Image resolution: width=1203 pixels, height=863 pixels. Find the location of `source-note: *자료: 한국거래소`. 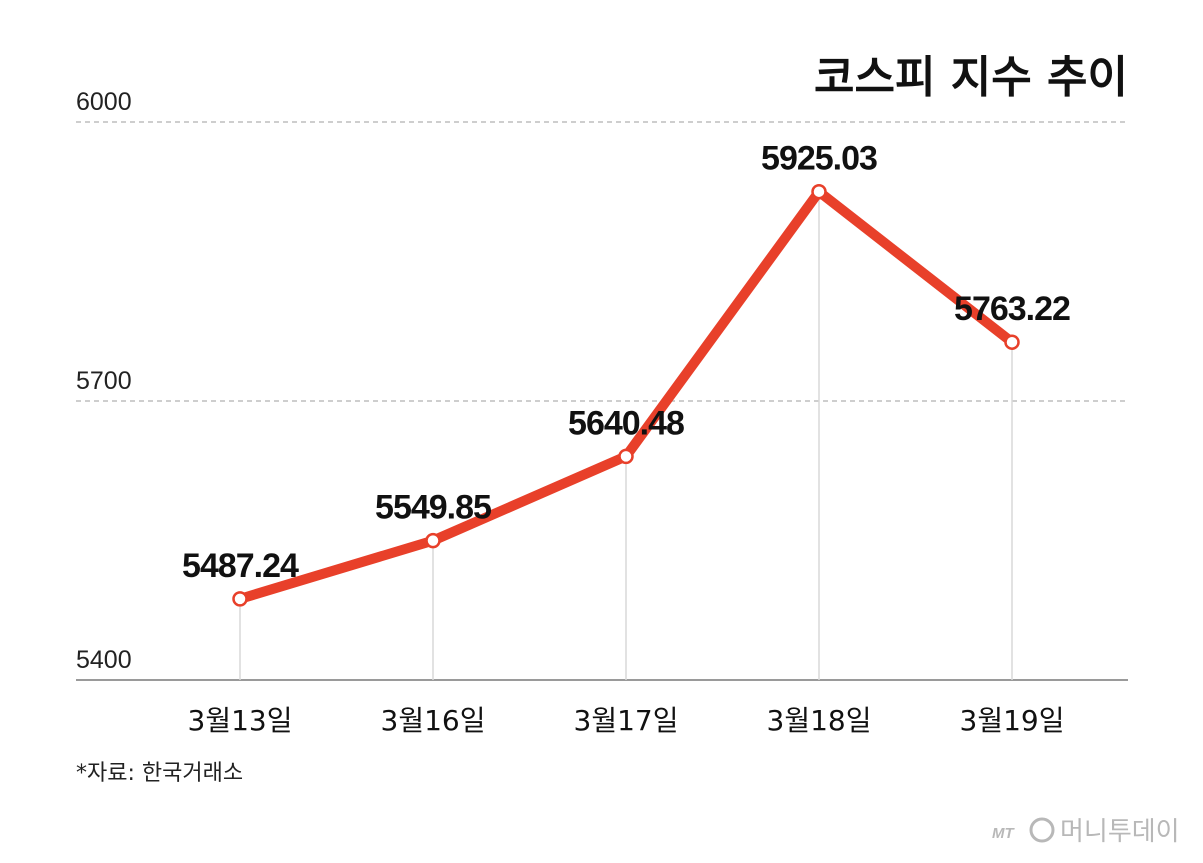

source-note: *자료: 한국거래소 is located at coordinates (159, 773).